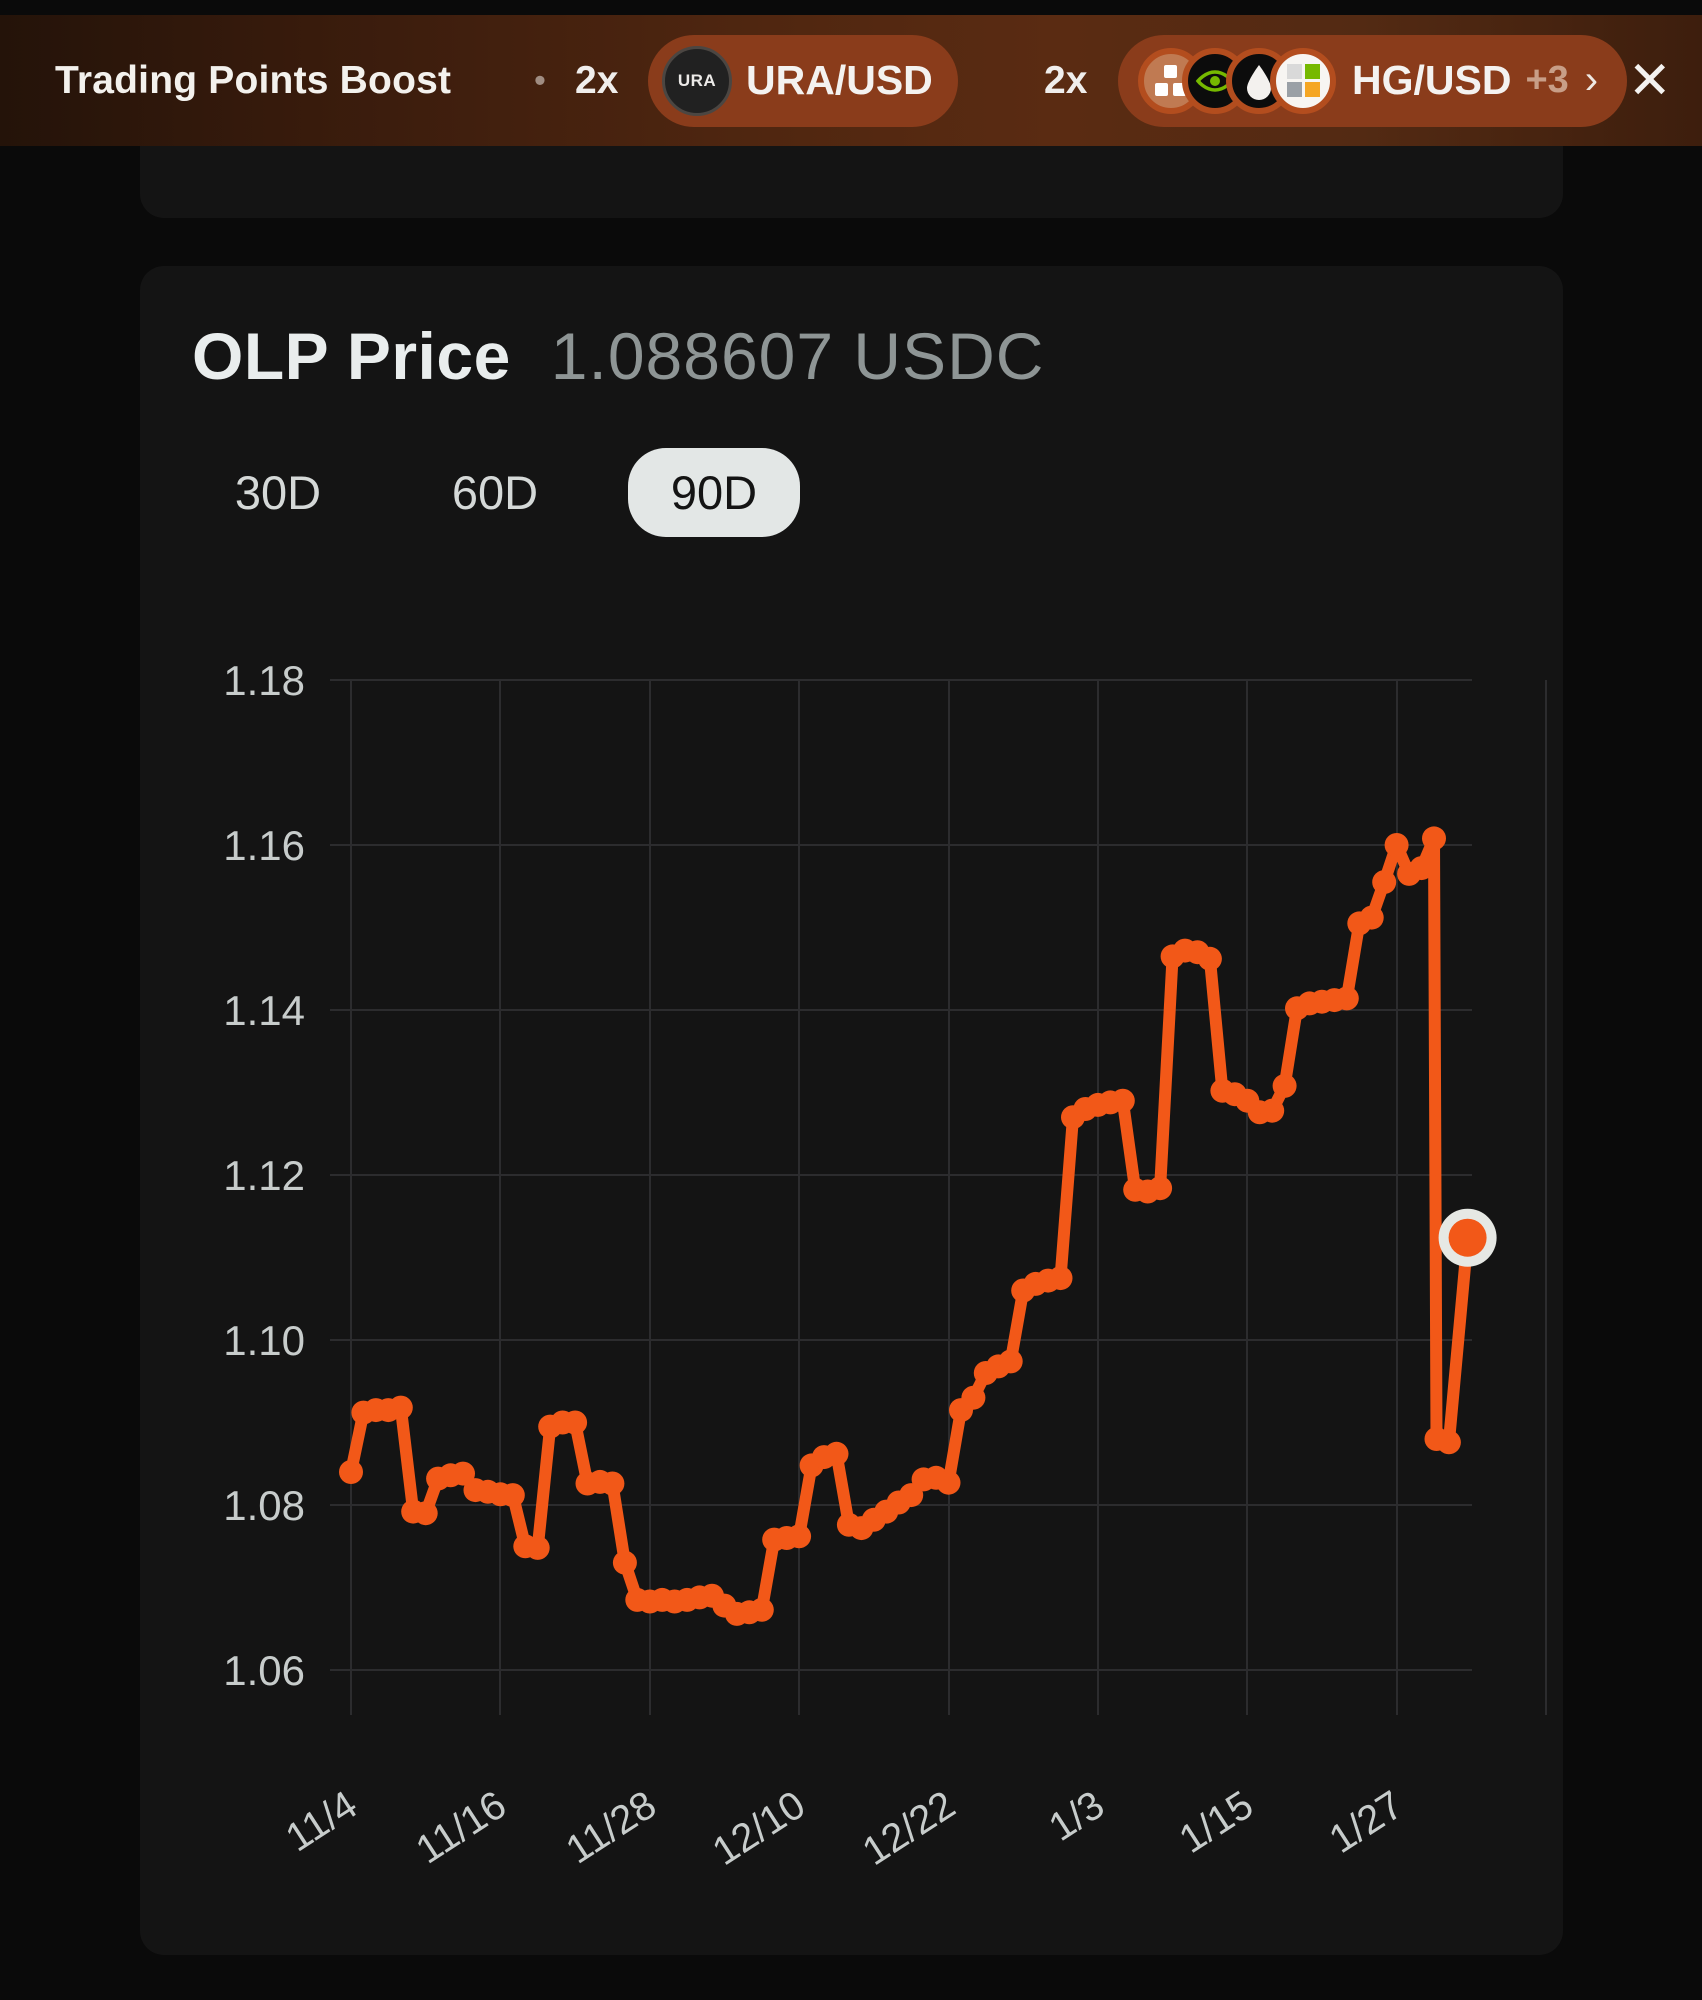 The height and width of the screenshot is (2000, 1702). Describe the element at coordinates (1650, 80) in the screenshot. I see `close-banner-icon: ✕` at that location.